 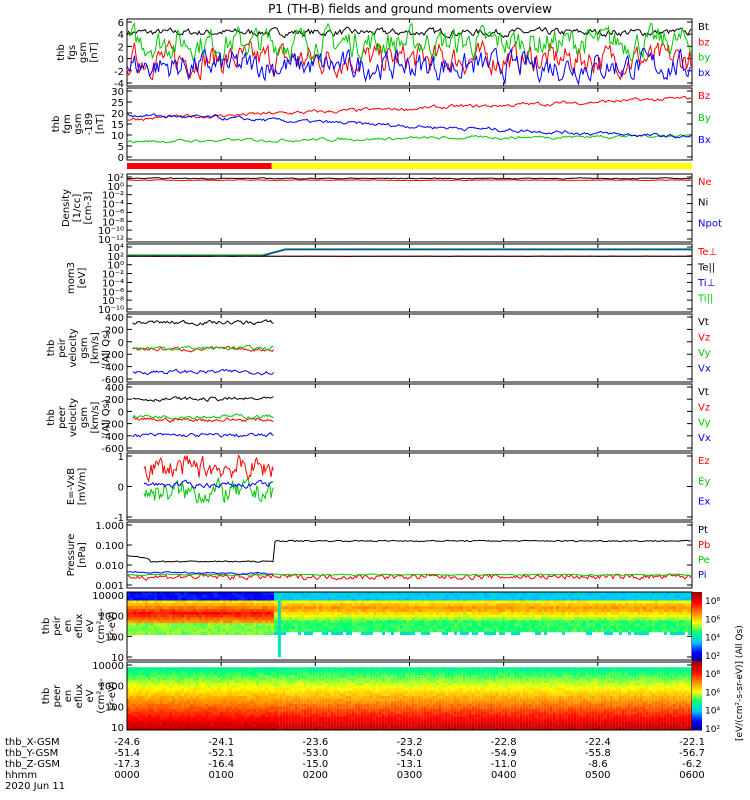 I want to click on legend-vz: Vz, so click(x=704, y=338).